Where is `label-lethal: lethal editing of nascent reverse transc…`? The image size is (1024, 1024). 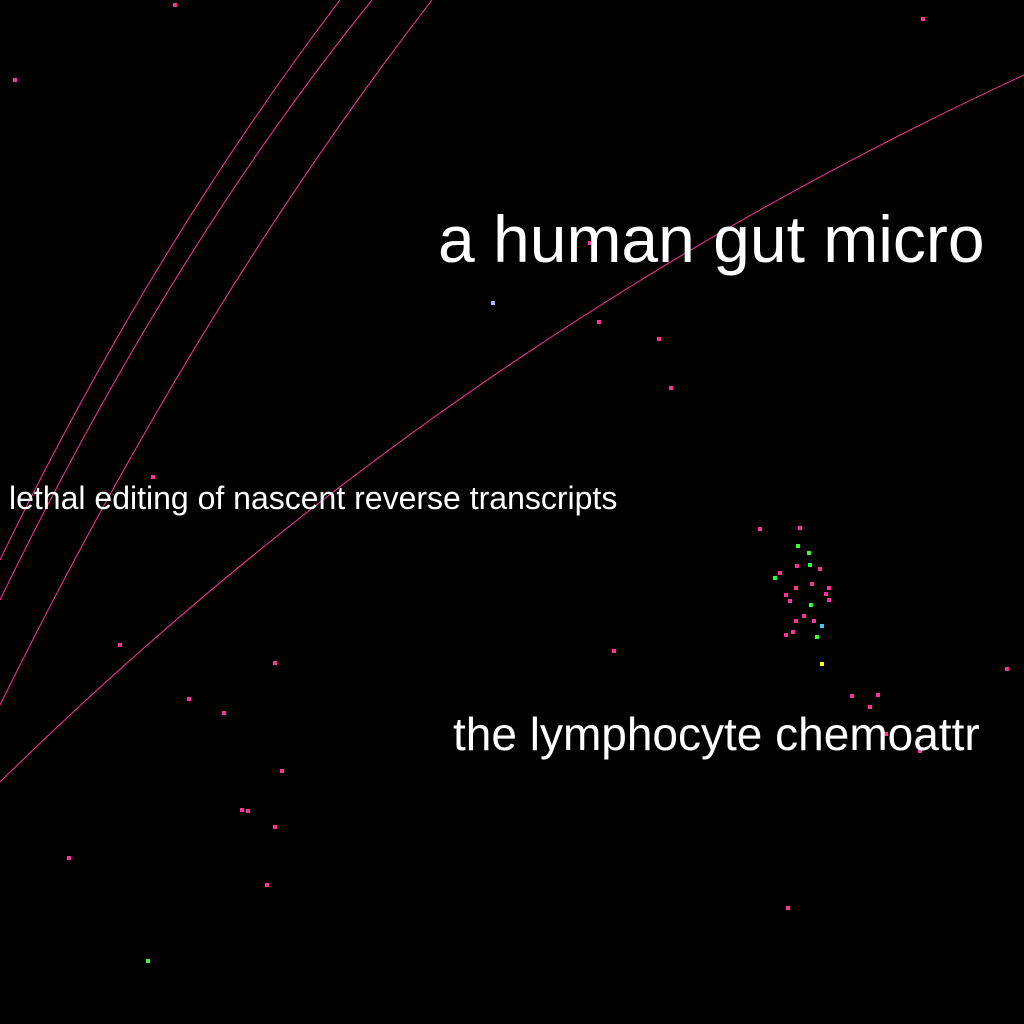 label-lethal: lethal editing of nascent reverse transc… is located at coordinates (313, 498).